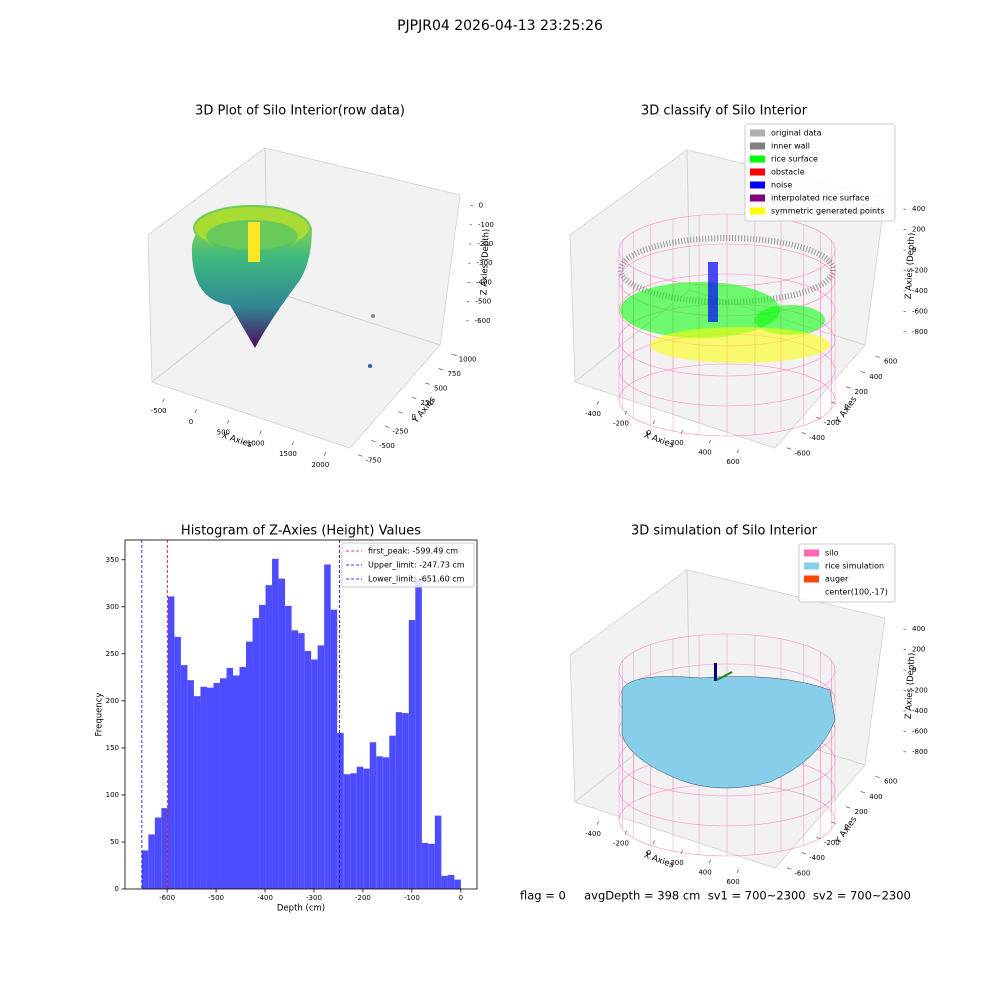  What do you see at coordinates (486, 225) in the screenshot?
I see `tick-label: -100` at bounding box center [486, 225].